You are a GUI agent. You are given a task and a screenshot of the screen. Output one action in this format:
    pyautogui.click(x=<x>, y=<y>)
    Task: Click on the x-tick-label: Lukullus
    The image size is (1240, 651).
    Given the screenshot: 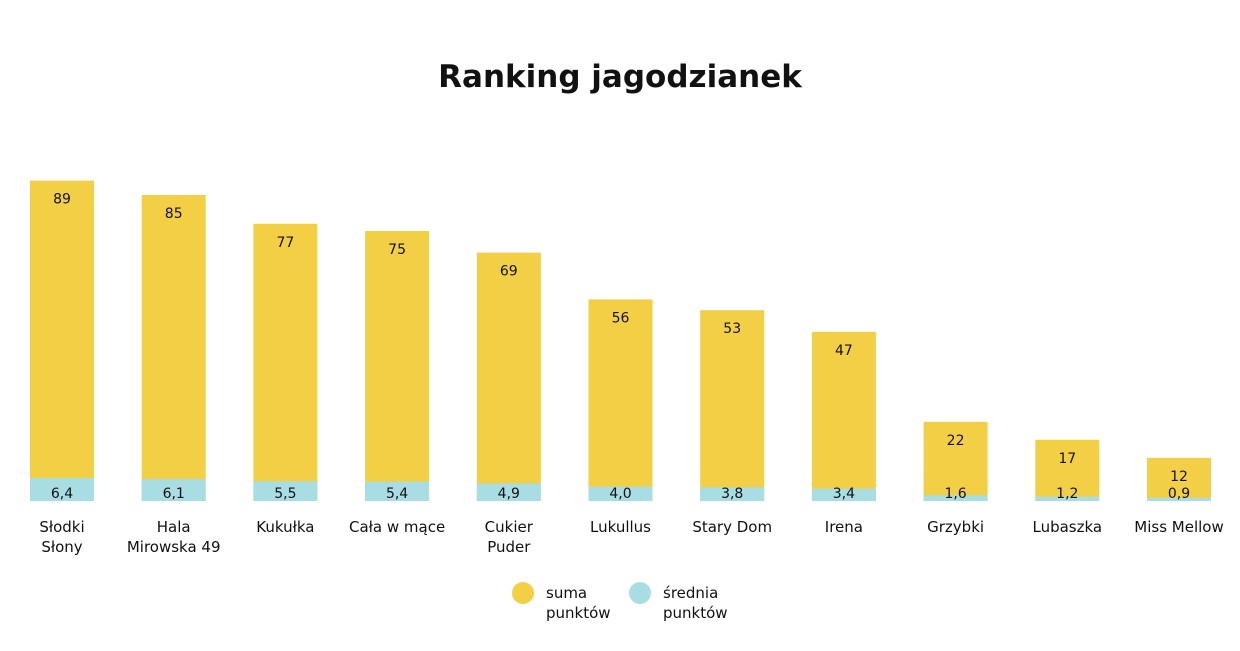 What is the action you would take?
    pyautogui.click(x=620, y=527)
    